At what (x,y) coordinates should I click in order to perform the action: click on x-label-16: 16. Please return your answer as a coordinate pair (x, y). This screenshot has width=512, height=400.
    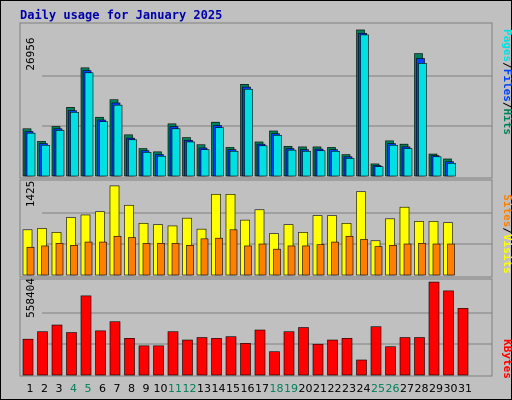
    Looking at the image, I should click on (248, 388).